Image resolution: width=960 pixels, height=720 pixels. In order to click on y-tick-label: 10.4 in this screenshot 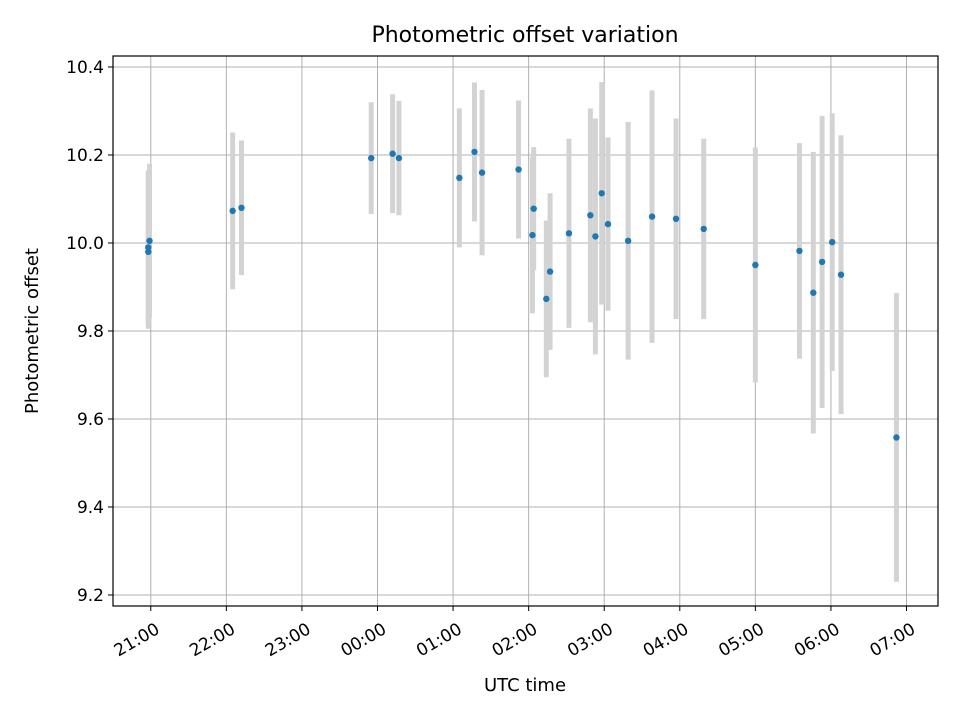, I will do `click(85, 68)`.